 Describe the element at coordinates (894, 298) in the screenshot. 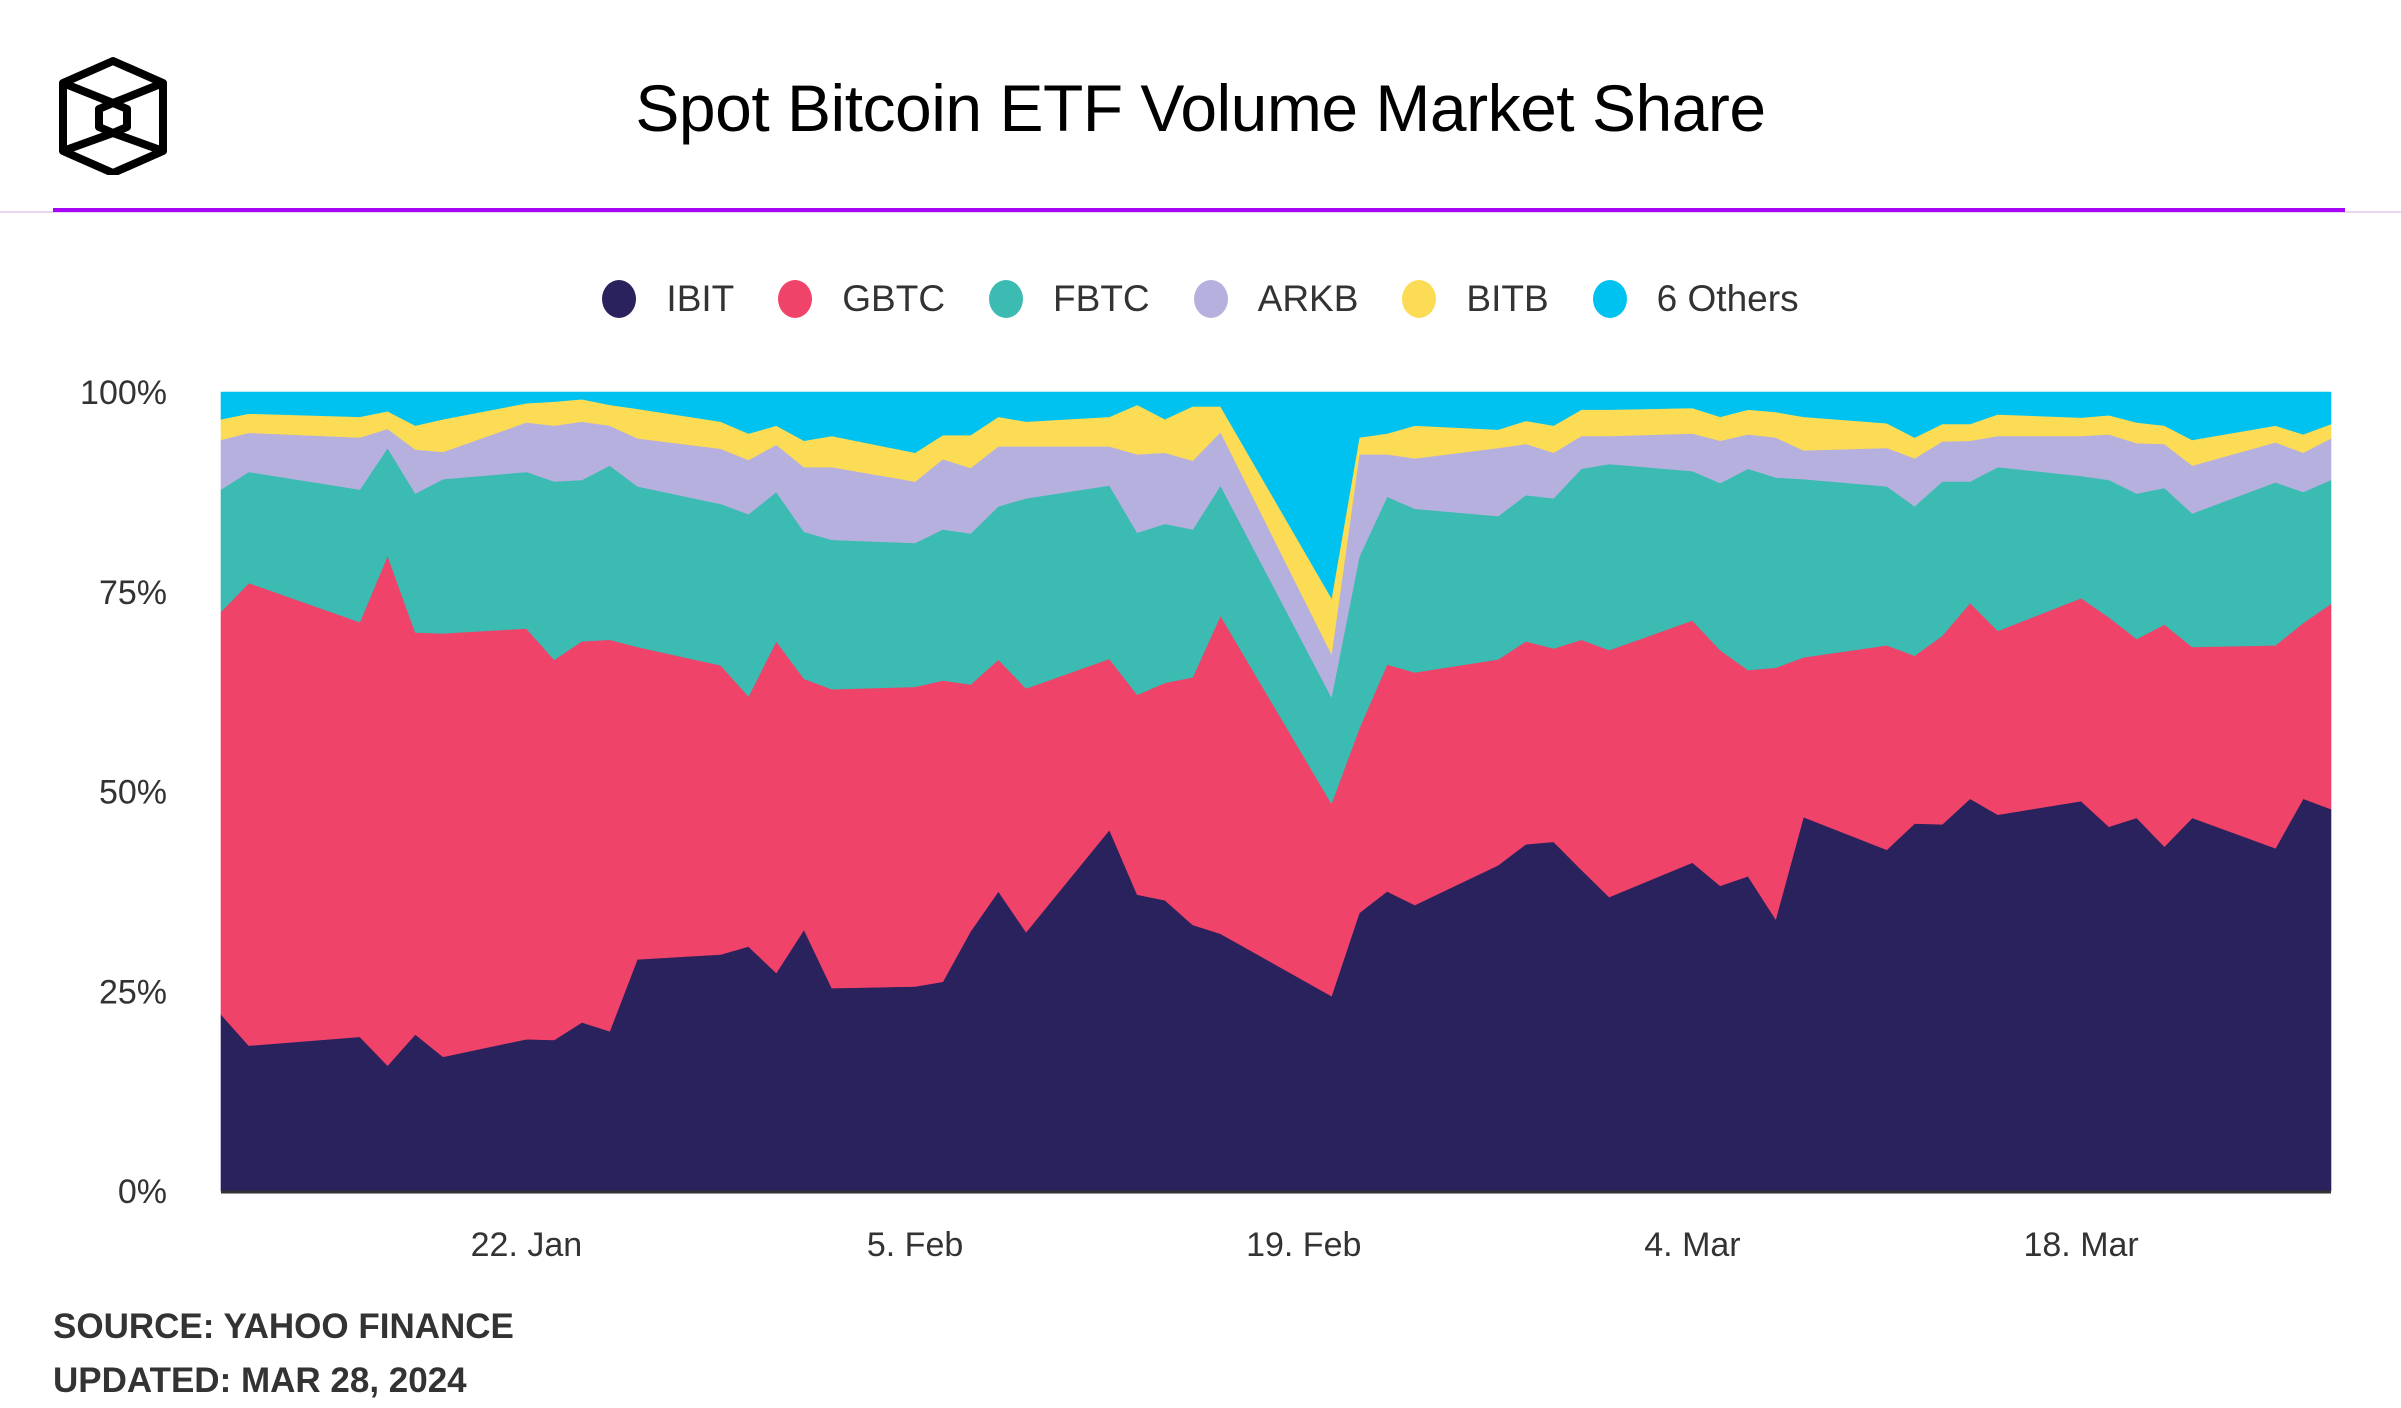

I see `legend-label: GBTC` at that location.